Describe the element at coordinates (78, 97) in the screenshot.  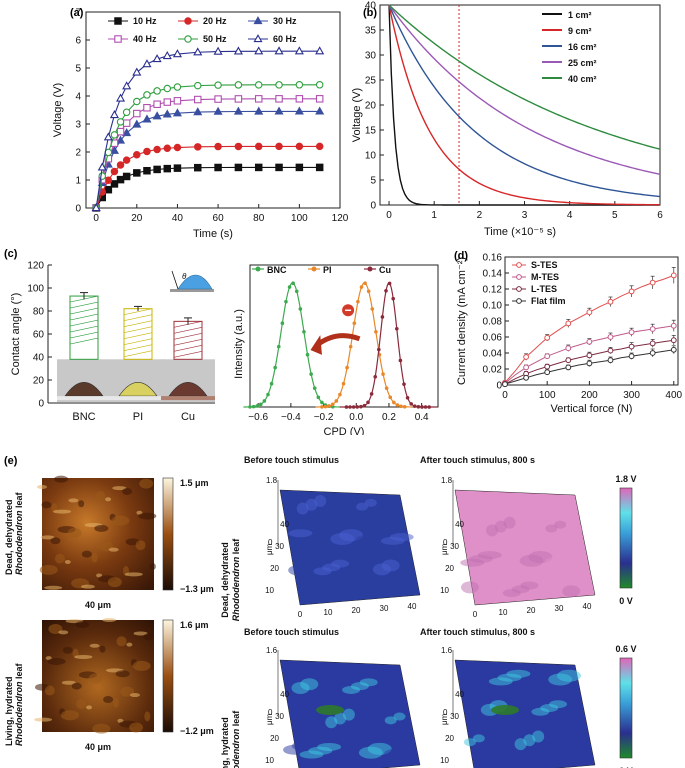
I see `y-tick-label-a: 4` at that location.